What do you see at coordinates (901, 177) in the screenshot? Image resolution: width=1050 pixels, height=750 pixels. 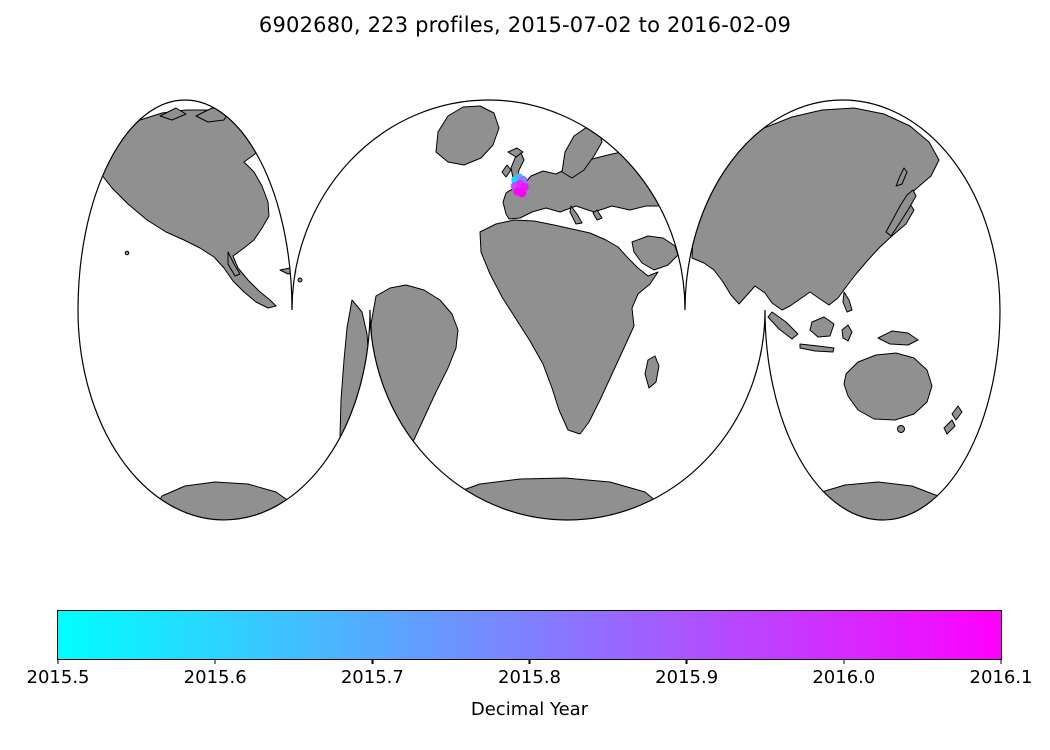 I see `sakhalin` at bounding box center [901, 177].